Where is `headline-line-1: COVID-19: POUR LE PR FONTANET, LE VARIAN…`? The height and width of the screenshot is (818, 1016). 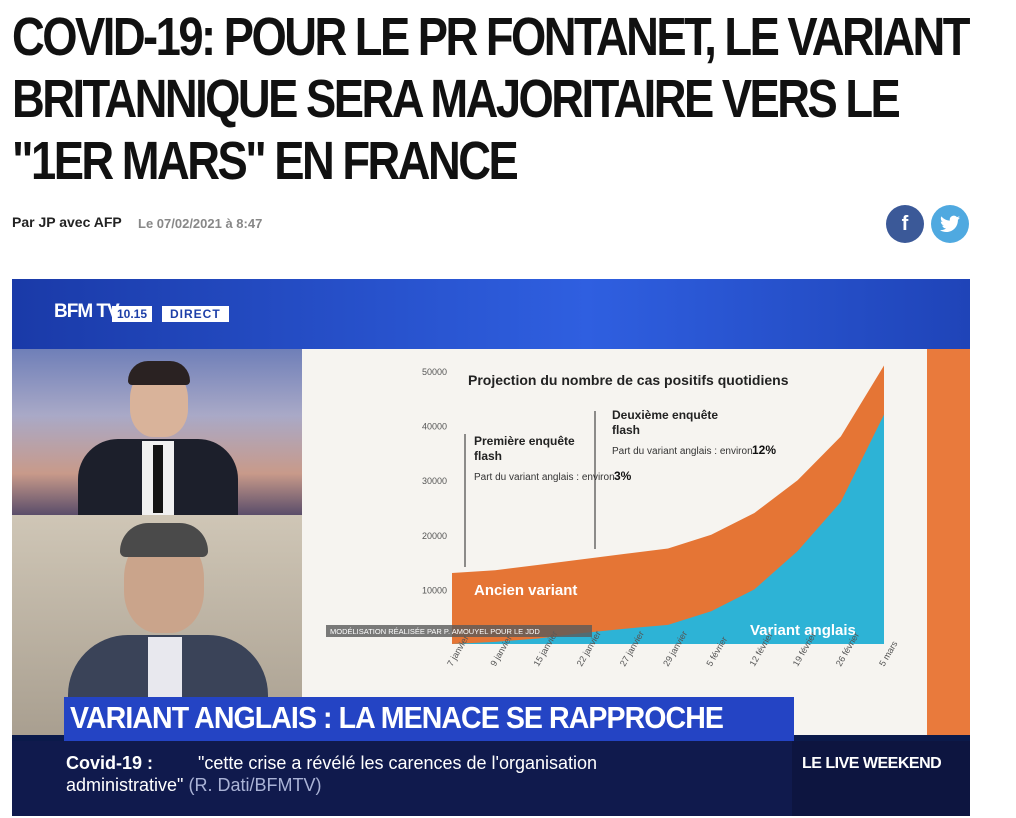
headline-line-1: COVID-19: POUR LE PR FONTANET, LE VARIAN… is located at coordinates (491, 37).